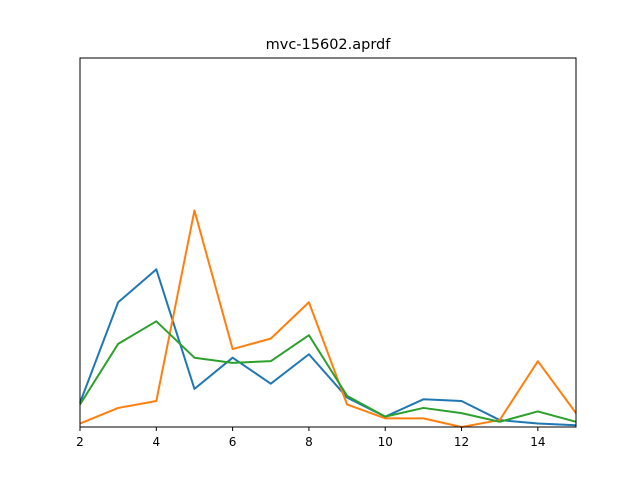 This screenshot has height=480, width=640. Describe the element at coordinates (233, 442) in the screenshot. I see `x-tick-label: 6` at that location.